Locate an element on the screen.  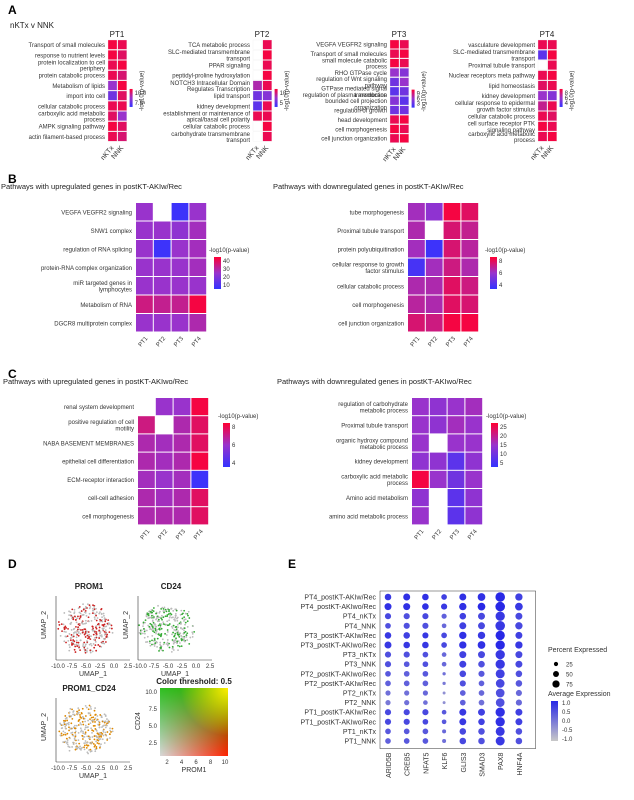
panel-a-row-label: SLC-mediated transmembrane transport is located at coordinates (494, 56).